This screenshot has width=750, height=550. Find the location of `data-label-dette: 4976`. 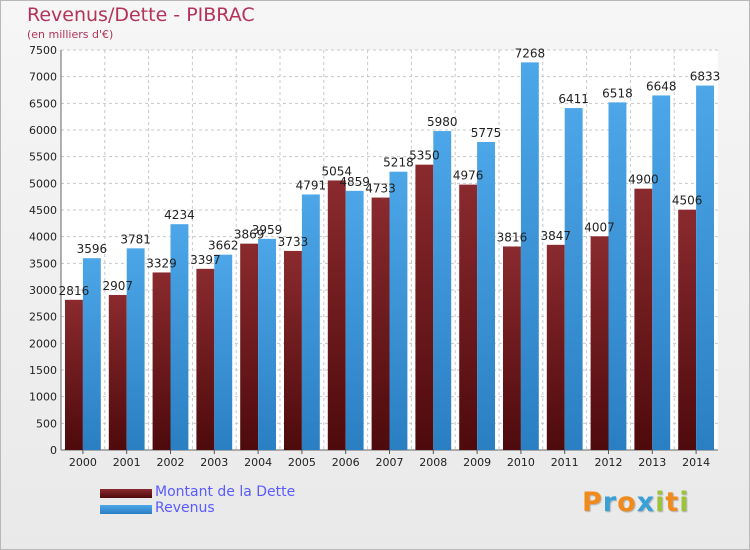

data-label-dette: 4976 is located at coordinates (468, 176).